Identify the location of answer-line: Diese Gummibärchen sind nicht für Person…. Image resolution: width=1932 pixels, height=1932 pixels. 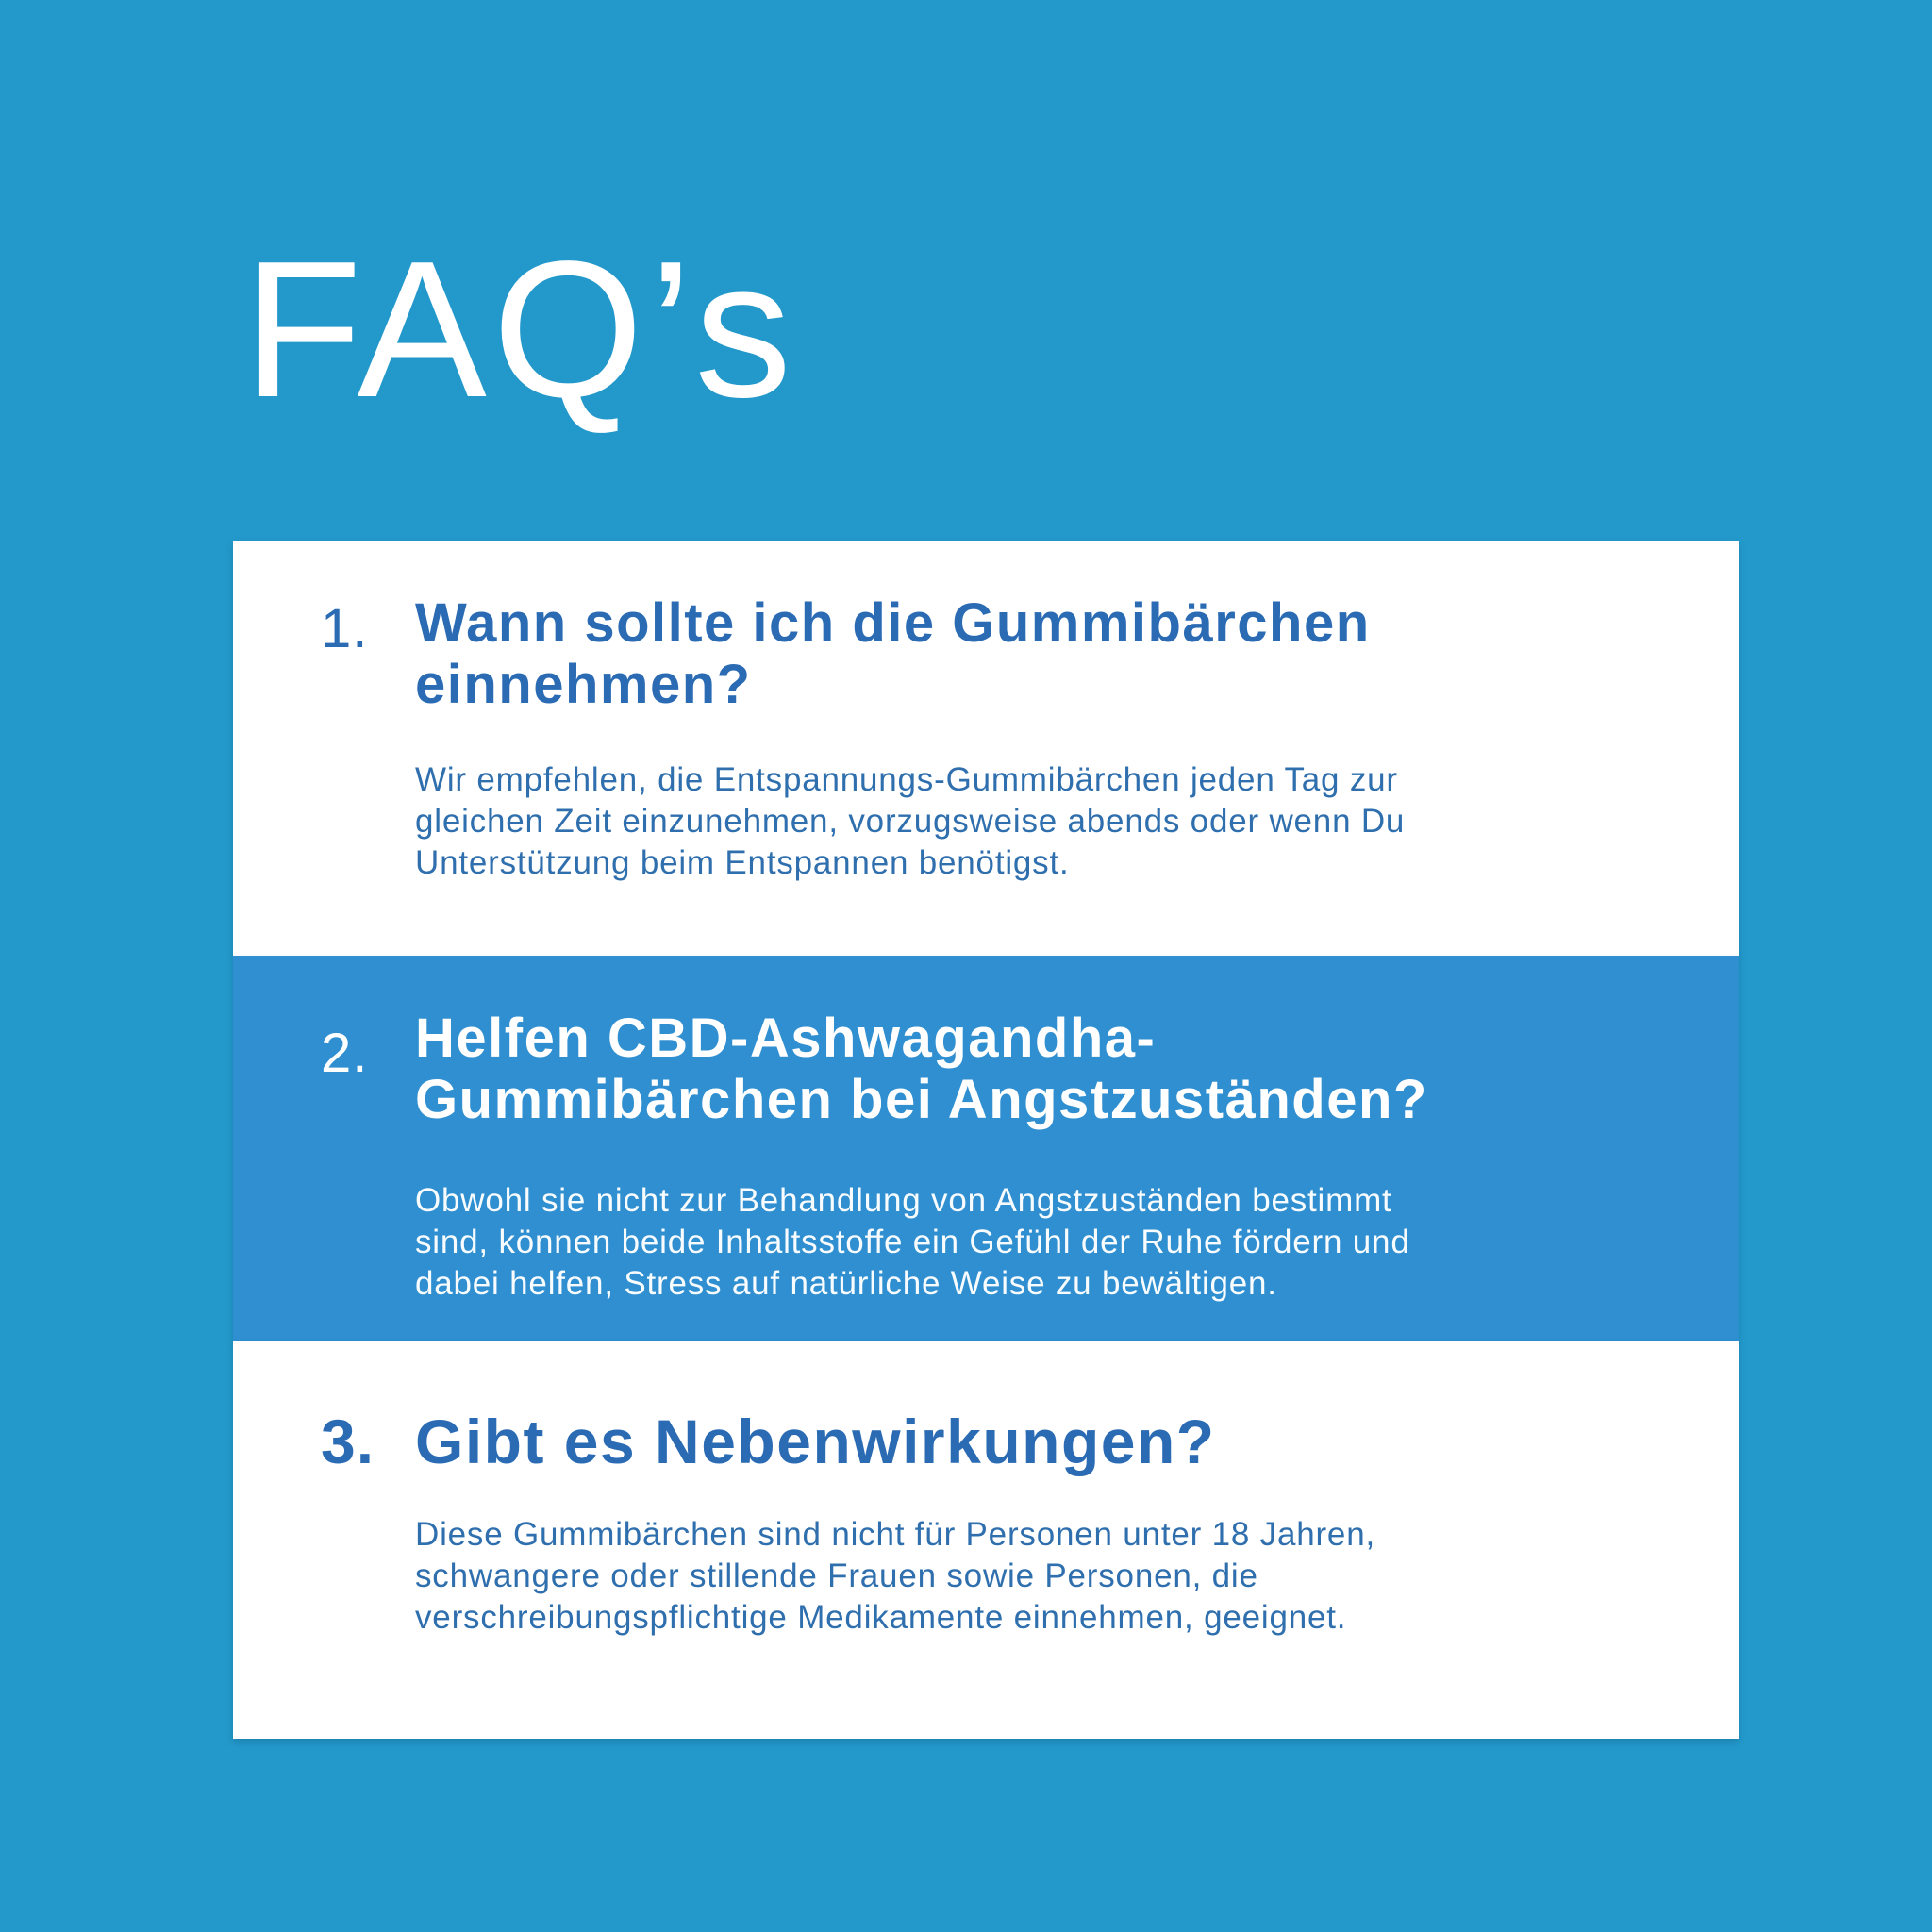
(895, 1534).